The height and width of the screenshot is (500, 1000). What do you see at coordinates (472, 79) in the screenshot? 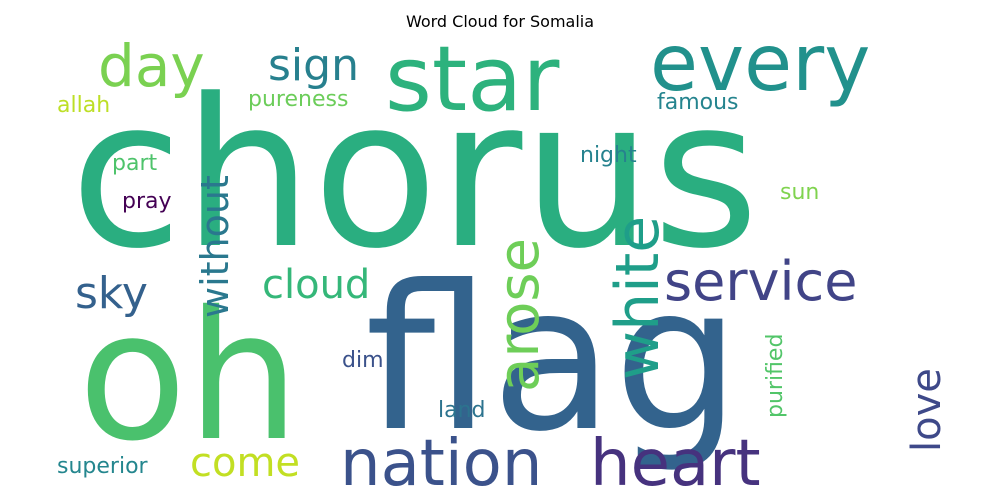
I see `word-star: star` at bounding box center [472, 79].